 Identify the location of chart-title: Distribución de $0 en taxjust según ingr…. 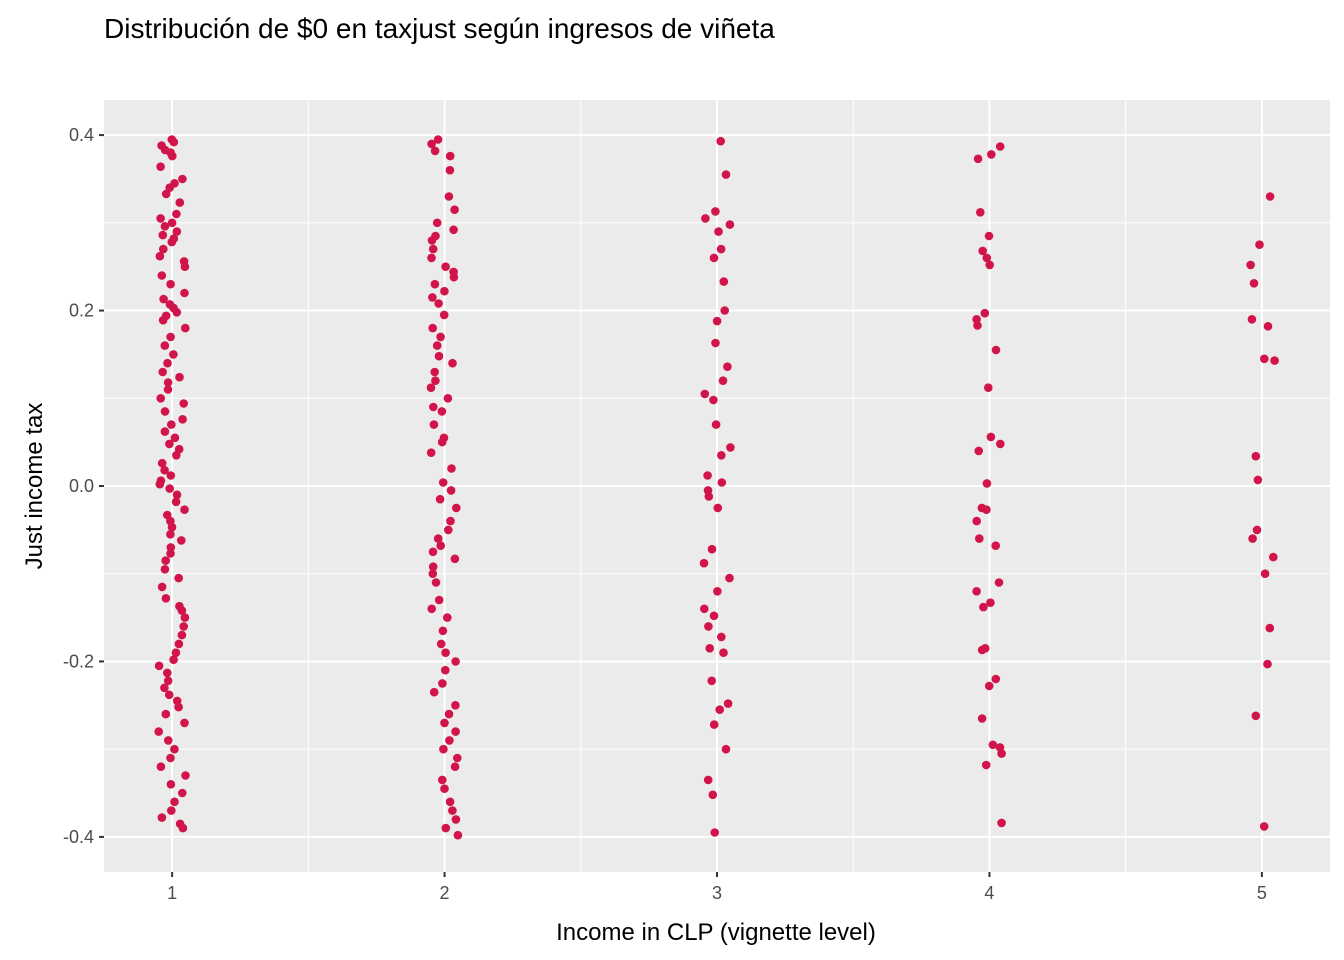
(439, 28).